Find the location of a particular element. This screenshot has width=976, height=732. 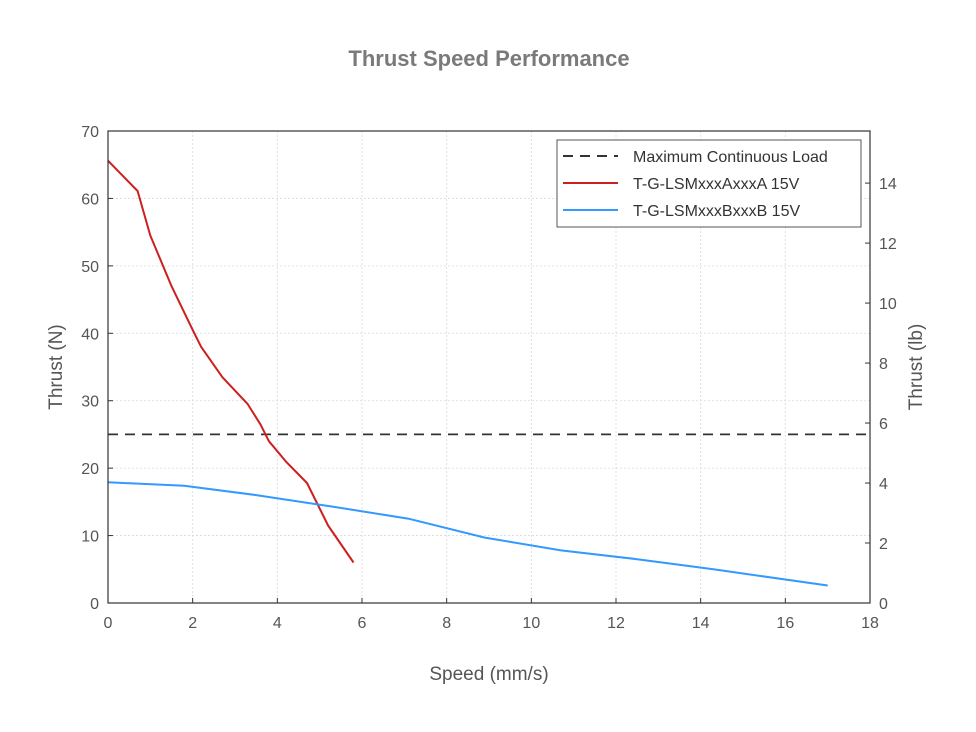

y2-tick-label: 6 is located at coordinates (883, 424).